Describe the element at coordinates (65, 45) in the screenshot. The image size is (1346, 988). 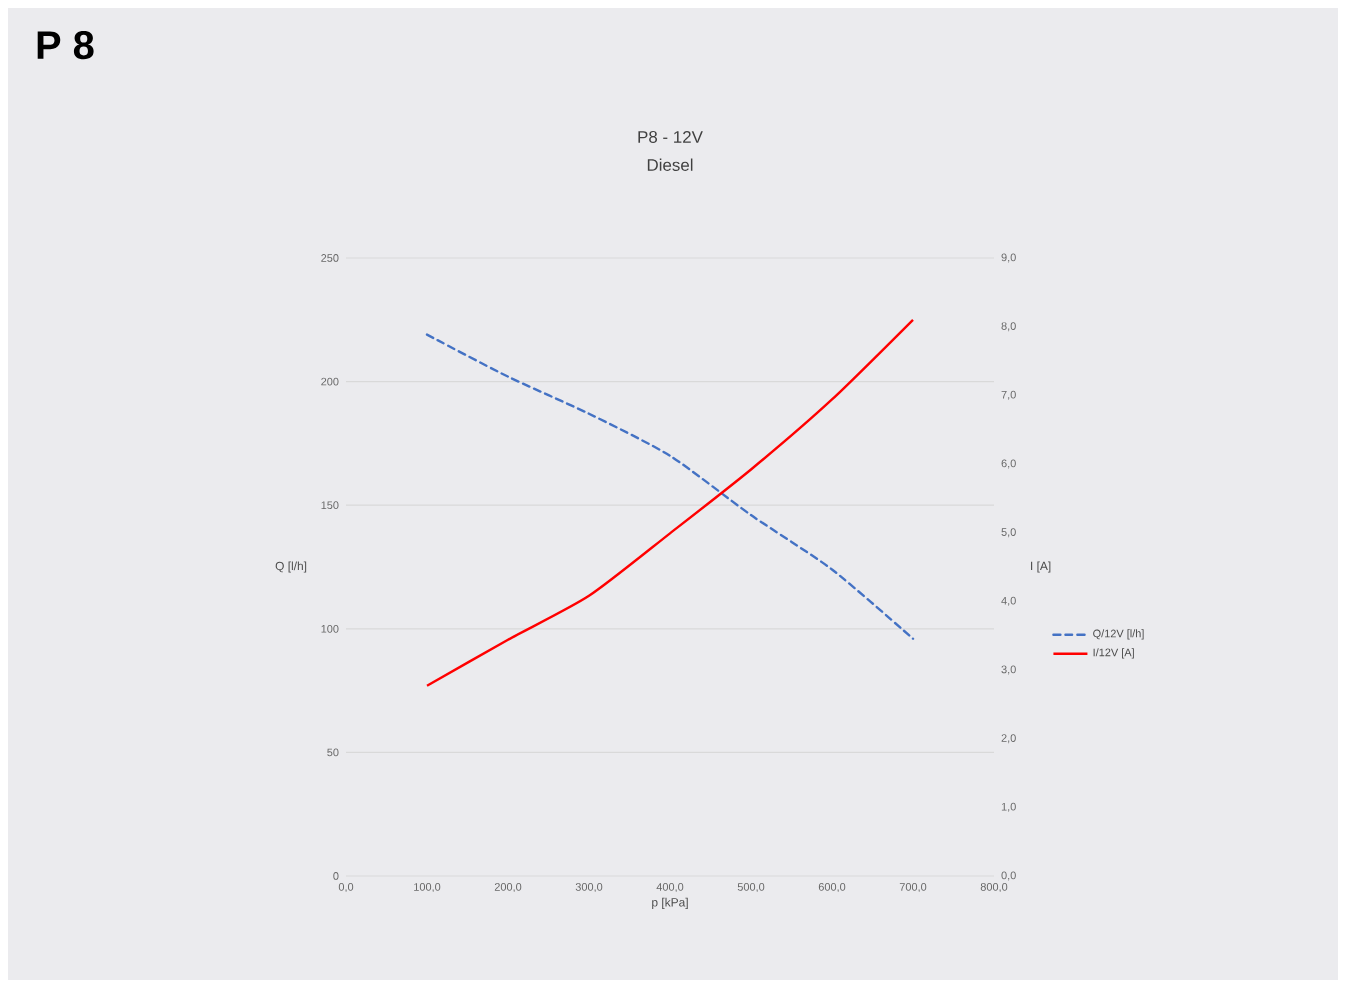
I see `text: P 8` at that location.